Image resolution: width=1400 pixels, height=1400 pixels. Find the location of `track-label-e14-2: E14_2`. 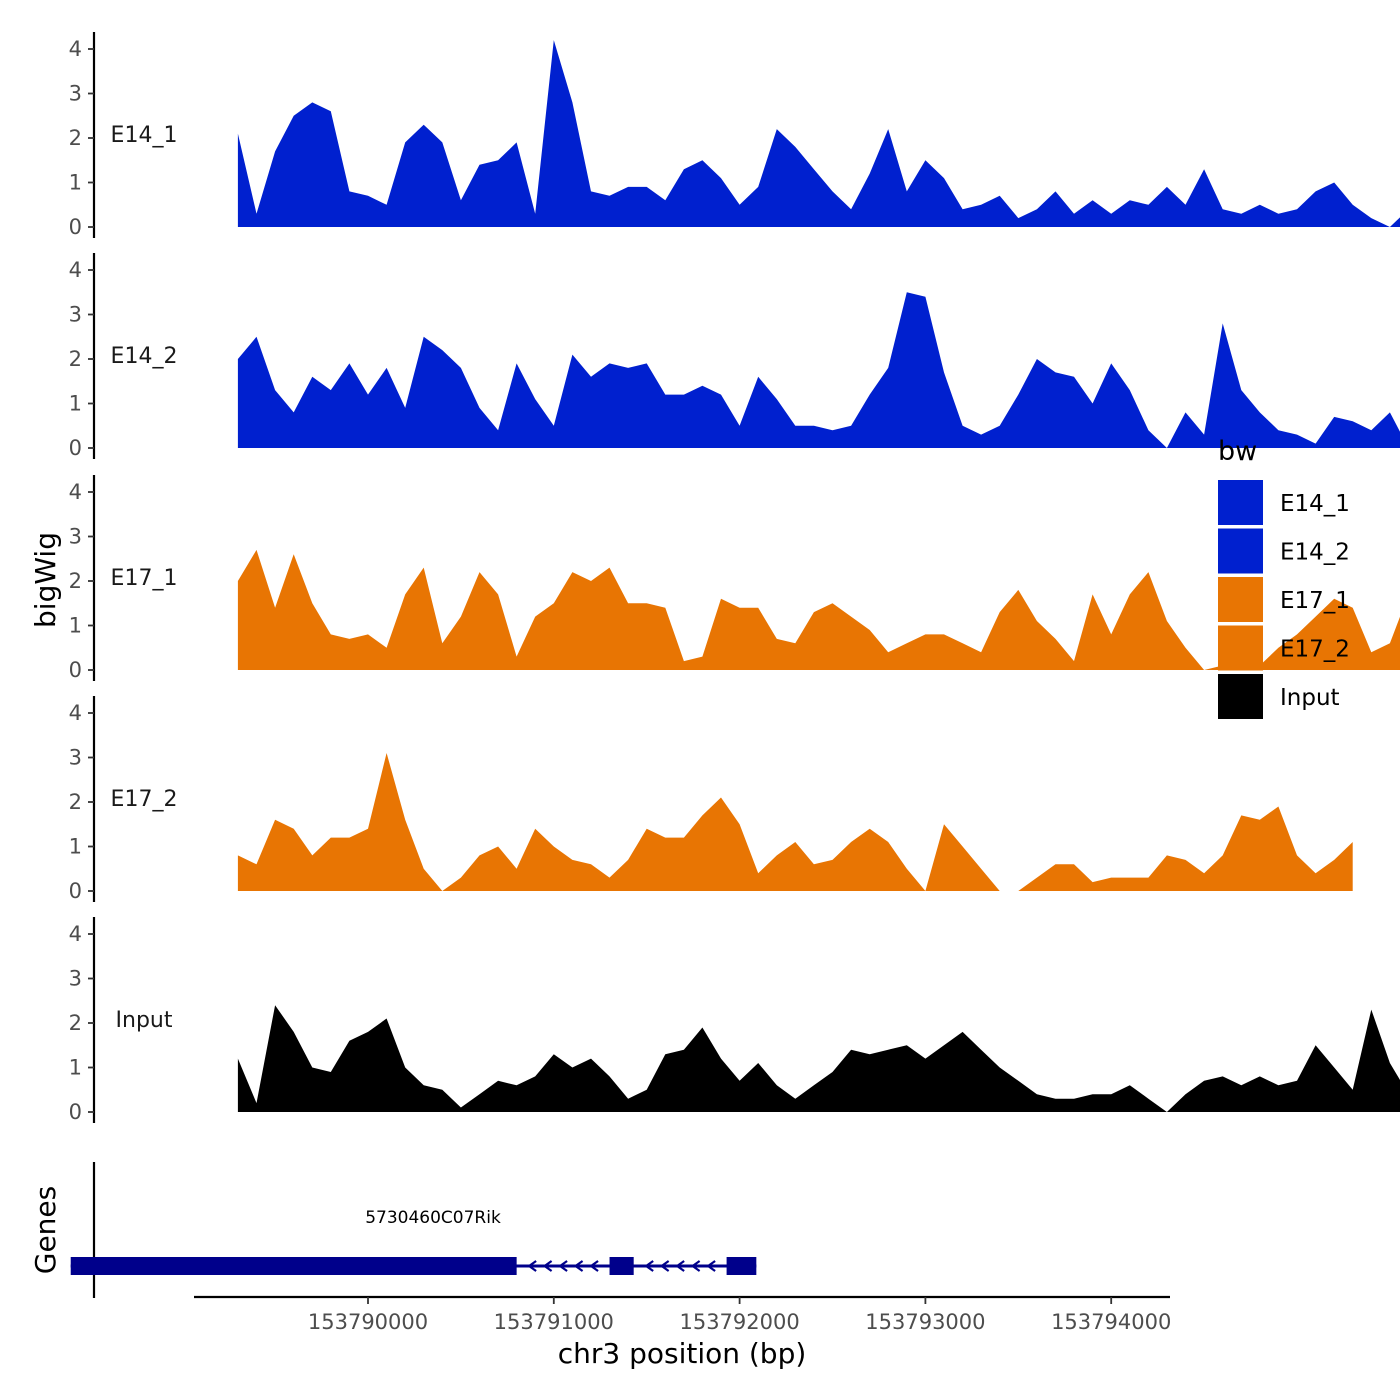

track-label-e14-2: E14_2 is located at coordinates (144, 356).